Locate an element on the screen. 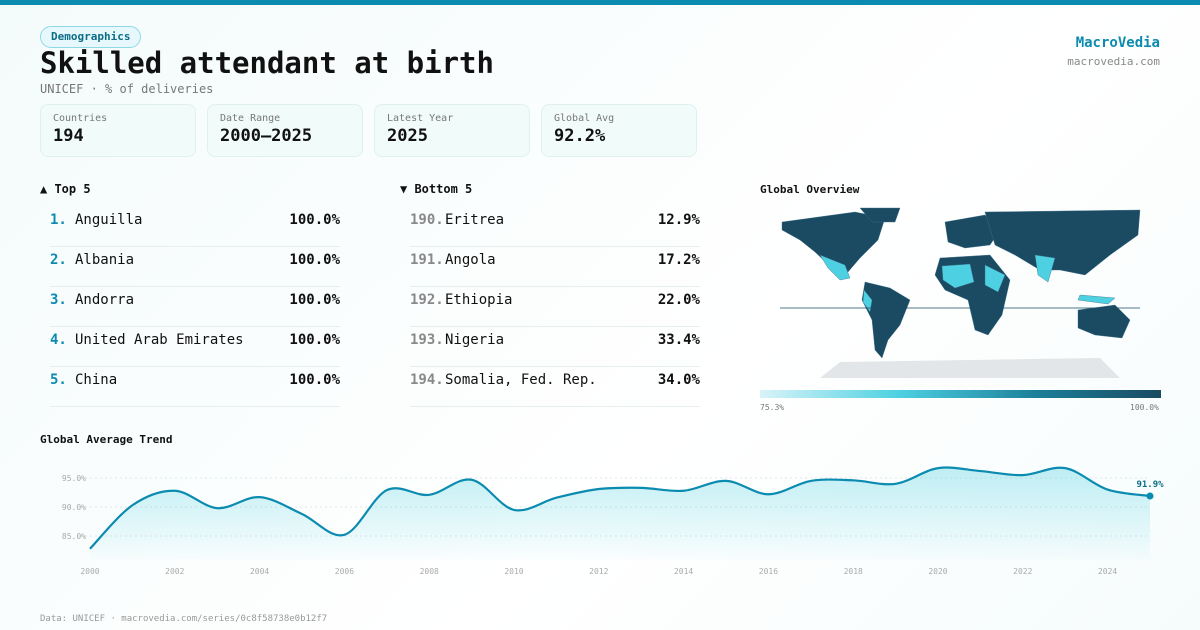 The height and width of the screenshot is (630, 1200). stat-value: 194 is located at coordinates (68, 136).